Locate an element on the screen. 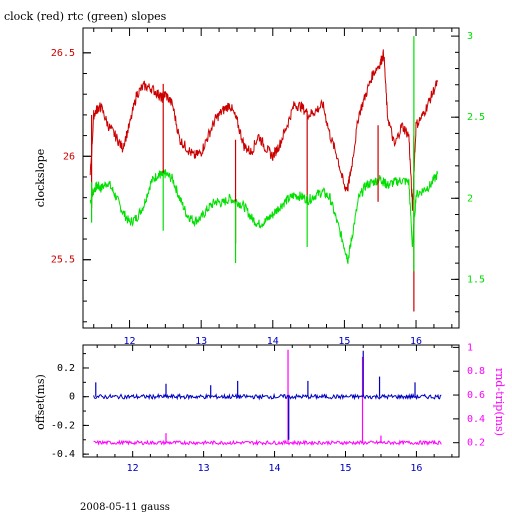  offset-ytick-label: -0.2 is located at coordinates (63, 425).